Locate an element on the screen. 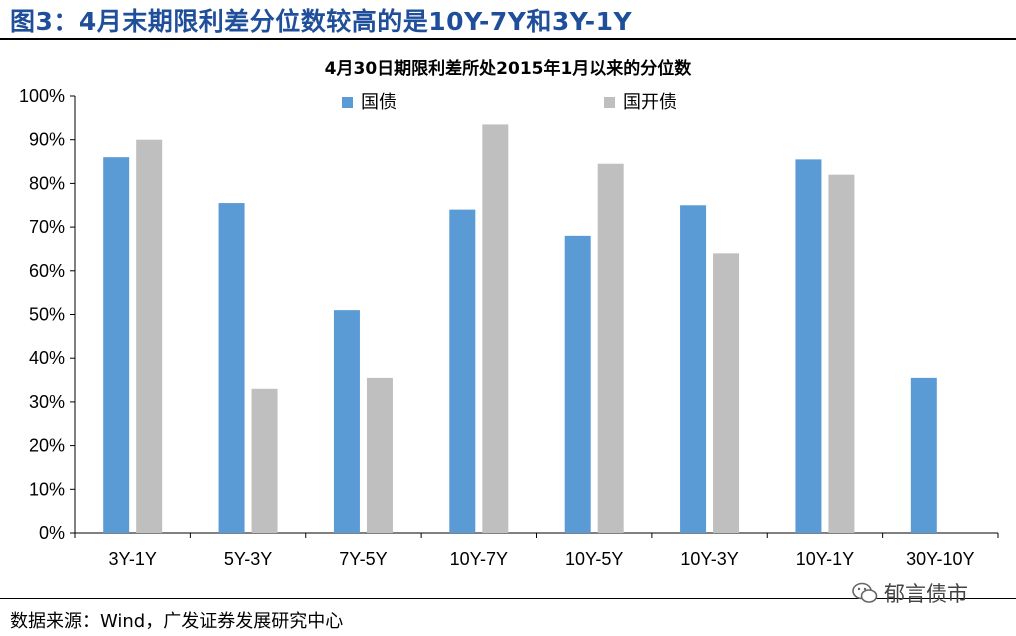 Image resolution: width=1016 pixels, height=636 pixels. chart-title: 4月30日期限利差所处2015年1月以来的分位数 is located at coordinates (508, 69).